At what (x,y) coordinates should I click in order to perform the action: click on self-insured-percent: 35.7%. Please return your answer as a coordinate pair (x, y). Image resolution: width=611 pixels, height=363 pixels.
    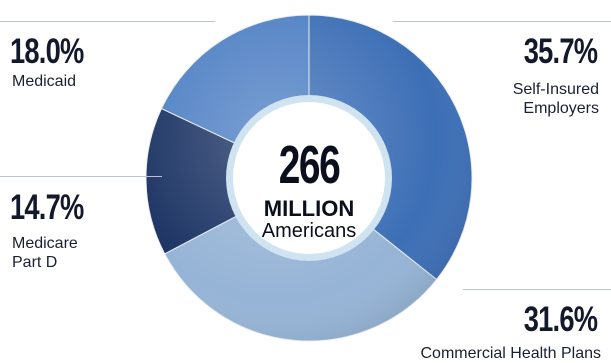
    Looking at the image, I should click on (560, 51).